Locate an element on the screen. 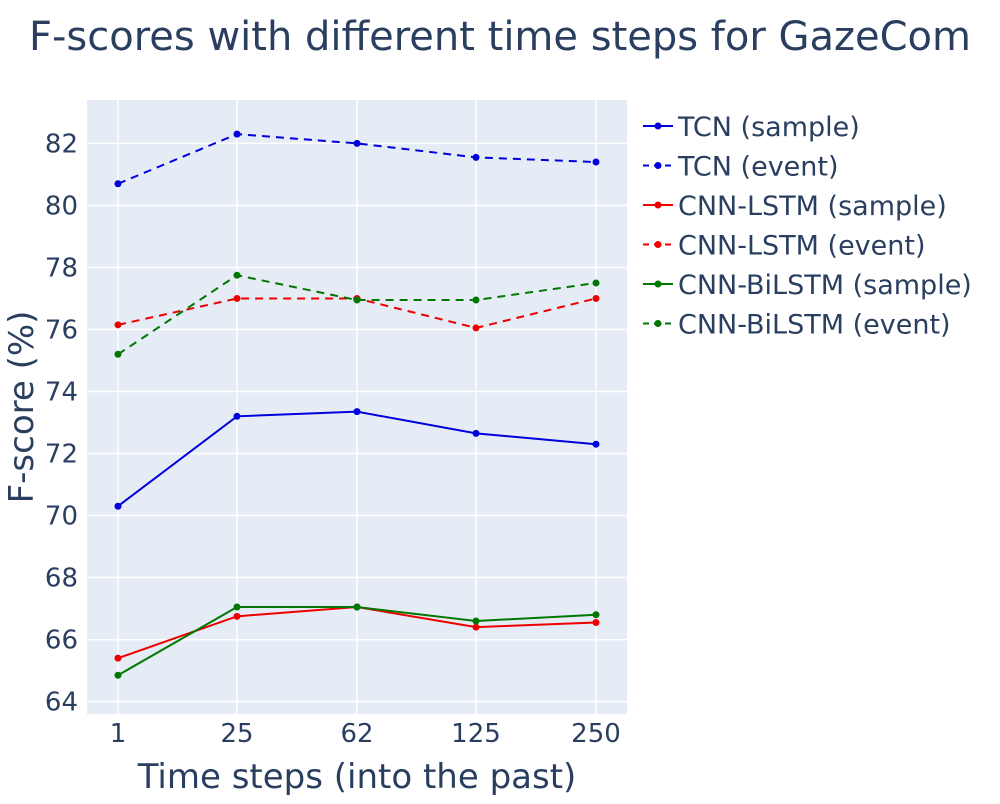 This screenshot has width=1000, height=804. x-tick-label: 125 is located at coordinates (476, 734).